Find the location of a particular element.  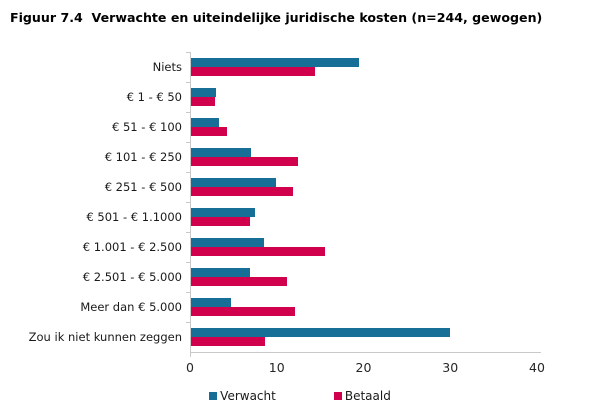

legend-item-betaald: Betaald is located at coordinates (362, 396).